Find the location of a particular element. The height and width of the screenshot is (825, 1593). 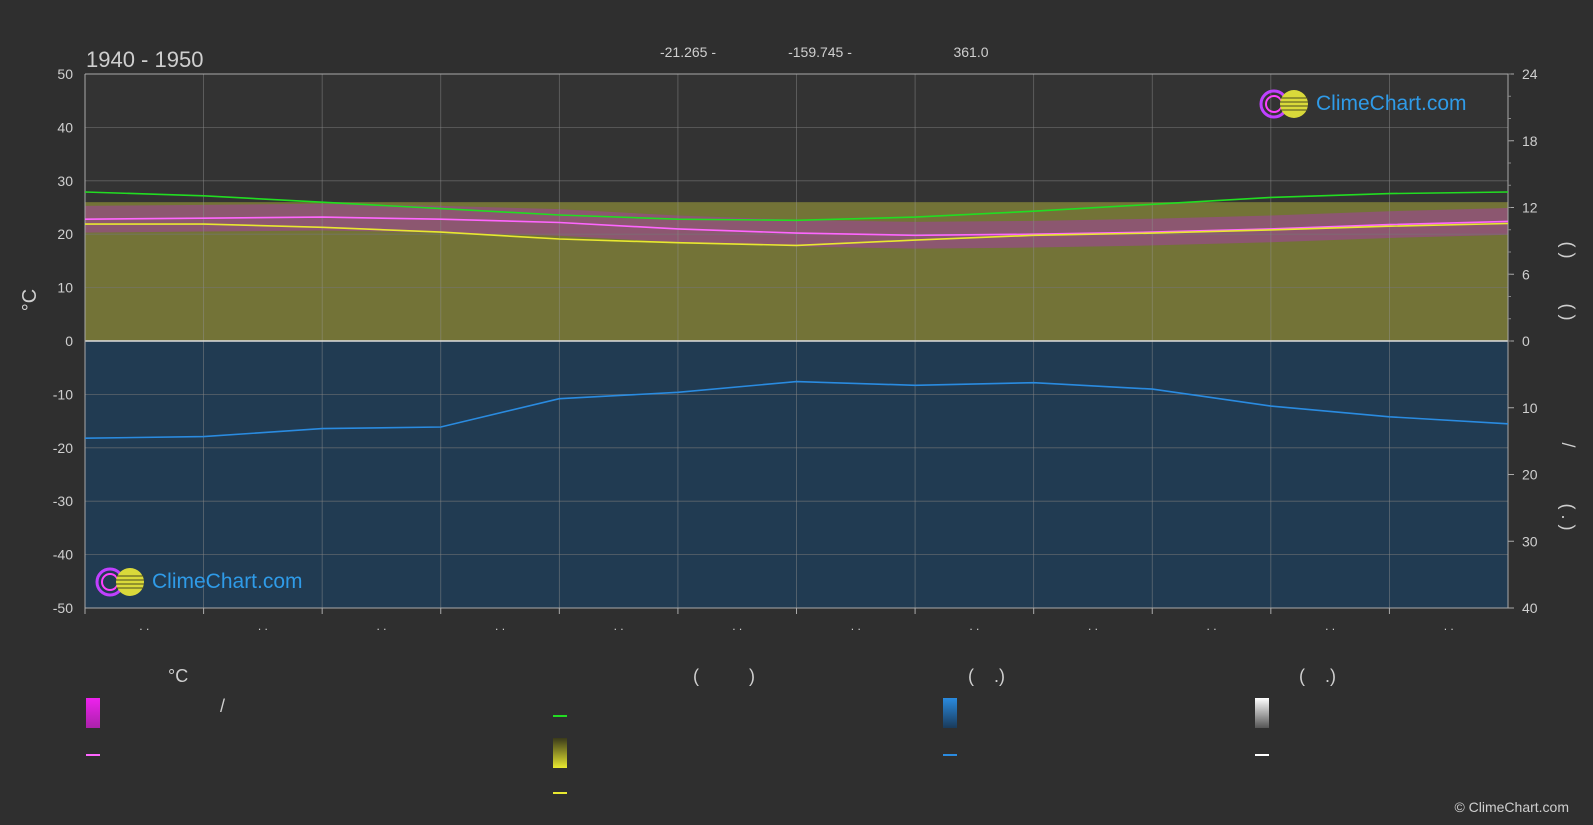

longitude-label: -159.745 - is located at coordinates (820, 52).